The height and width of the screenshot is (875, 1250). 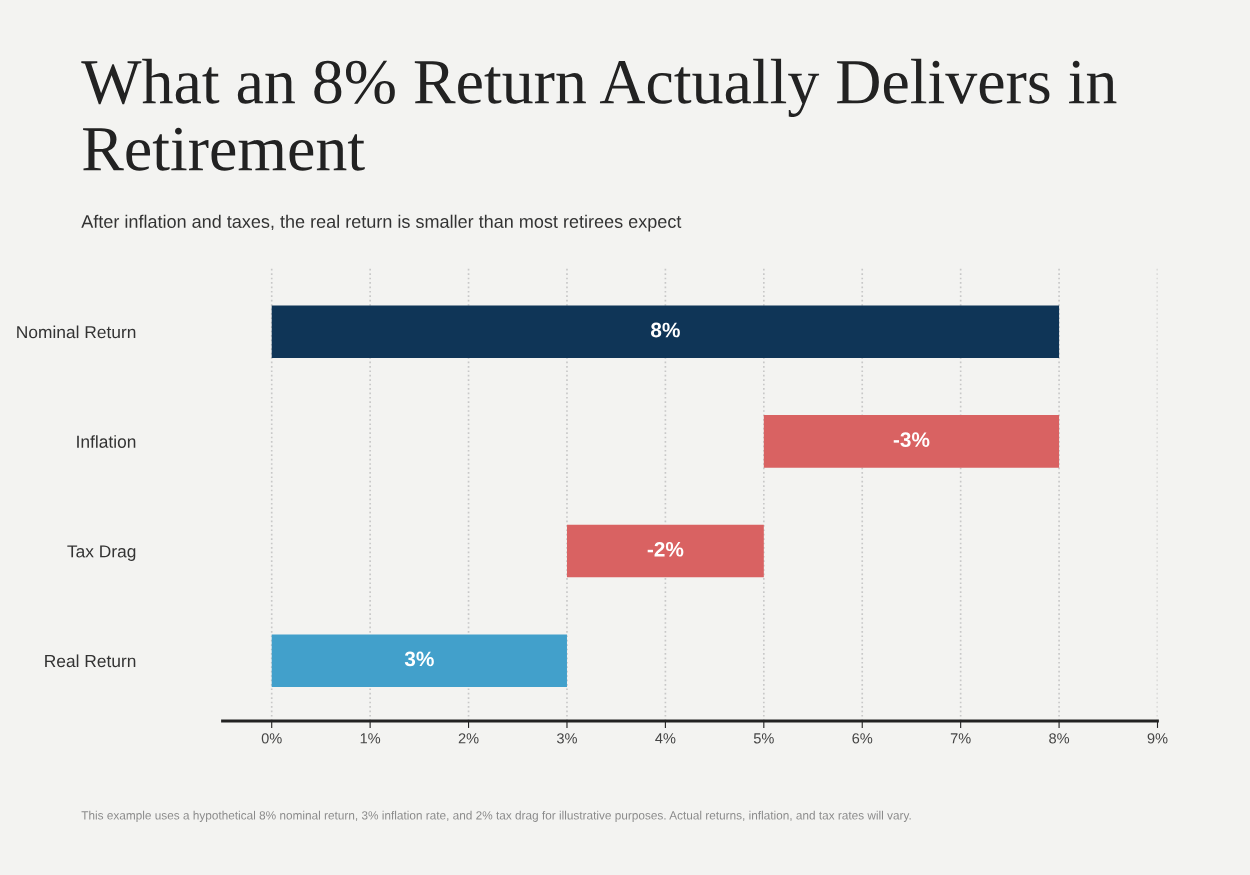 I want to click on x-tick-label: 4%, so click(x=665, y=738).